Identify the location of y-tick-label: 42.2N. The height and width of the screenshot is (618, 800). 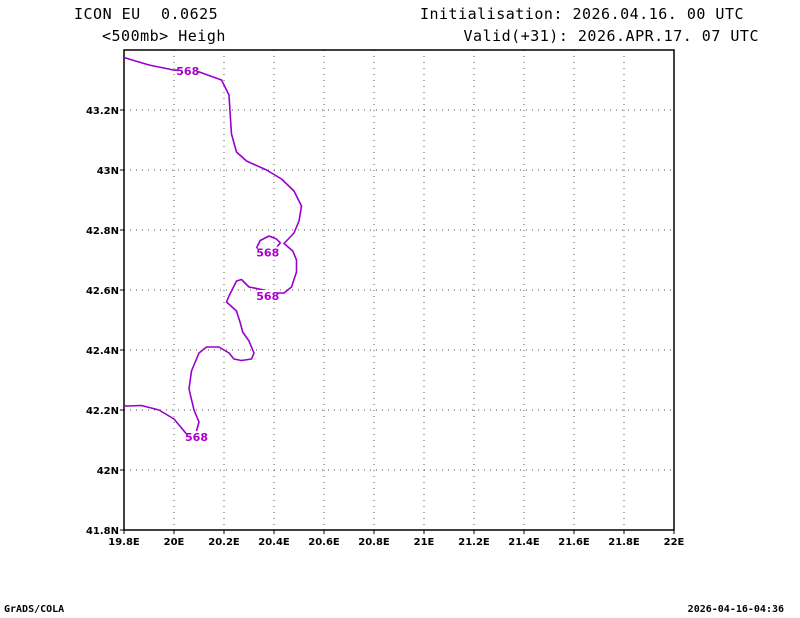
(102, 411).